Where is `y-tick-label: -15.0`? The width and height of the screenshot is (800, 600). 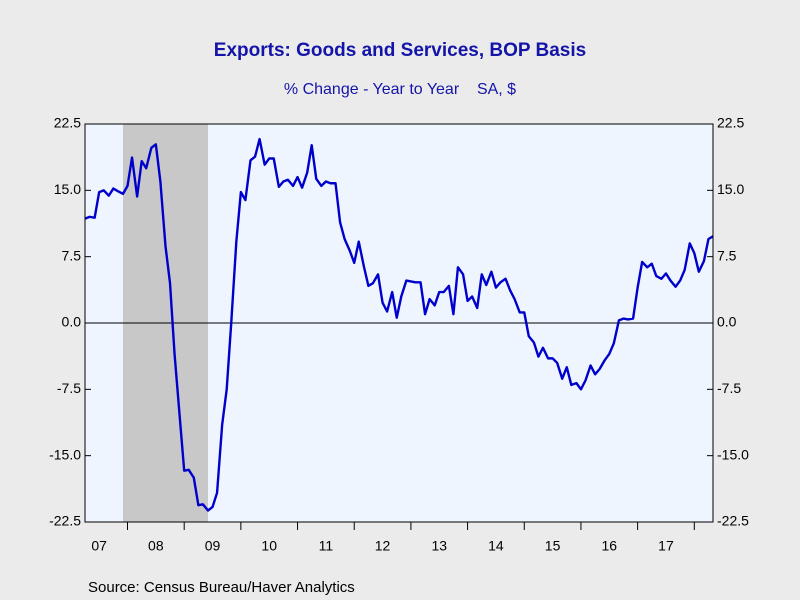 y-tick-label: -15.0 is located at coordinates (65, 454).